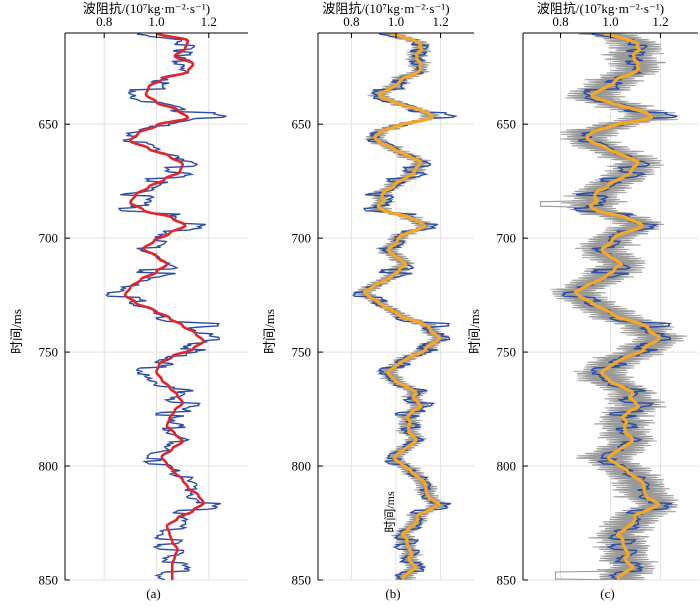 This screenshot has height=608, width=700. Describe the element at coordinates (390, 512) in the screenshot. I see `stray-axis-label: 时间/ms` at that location.